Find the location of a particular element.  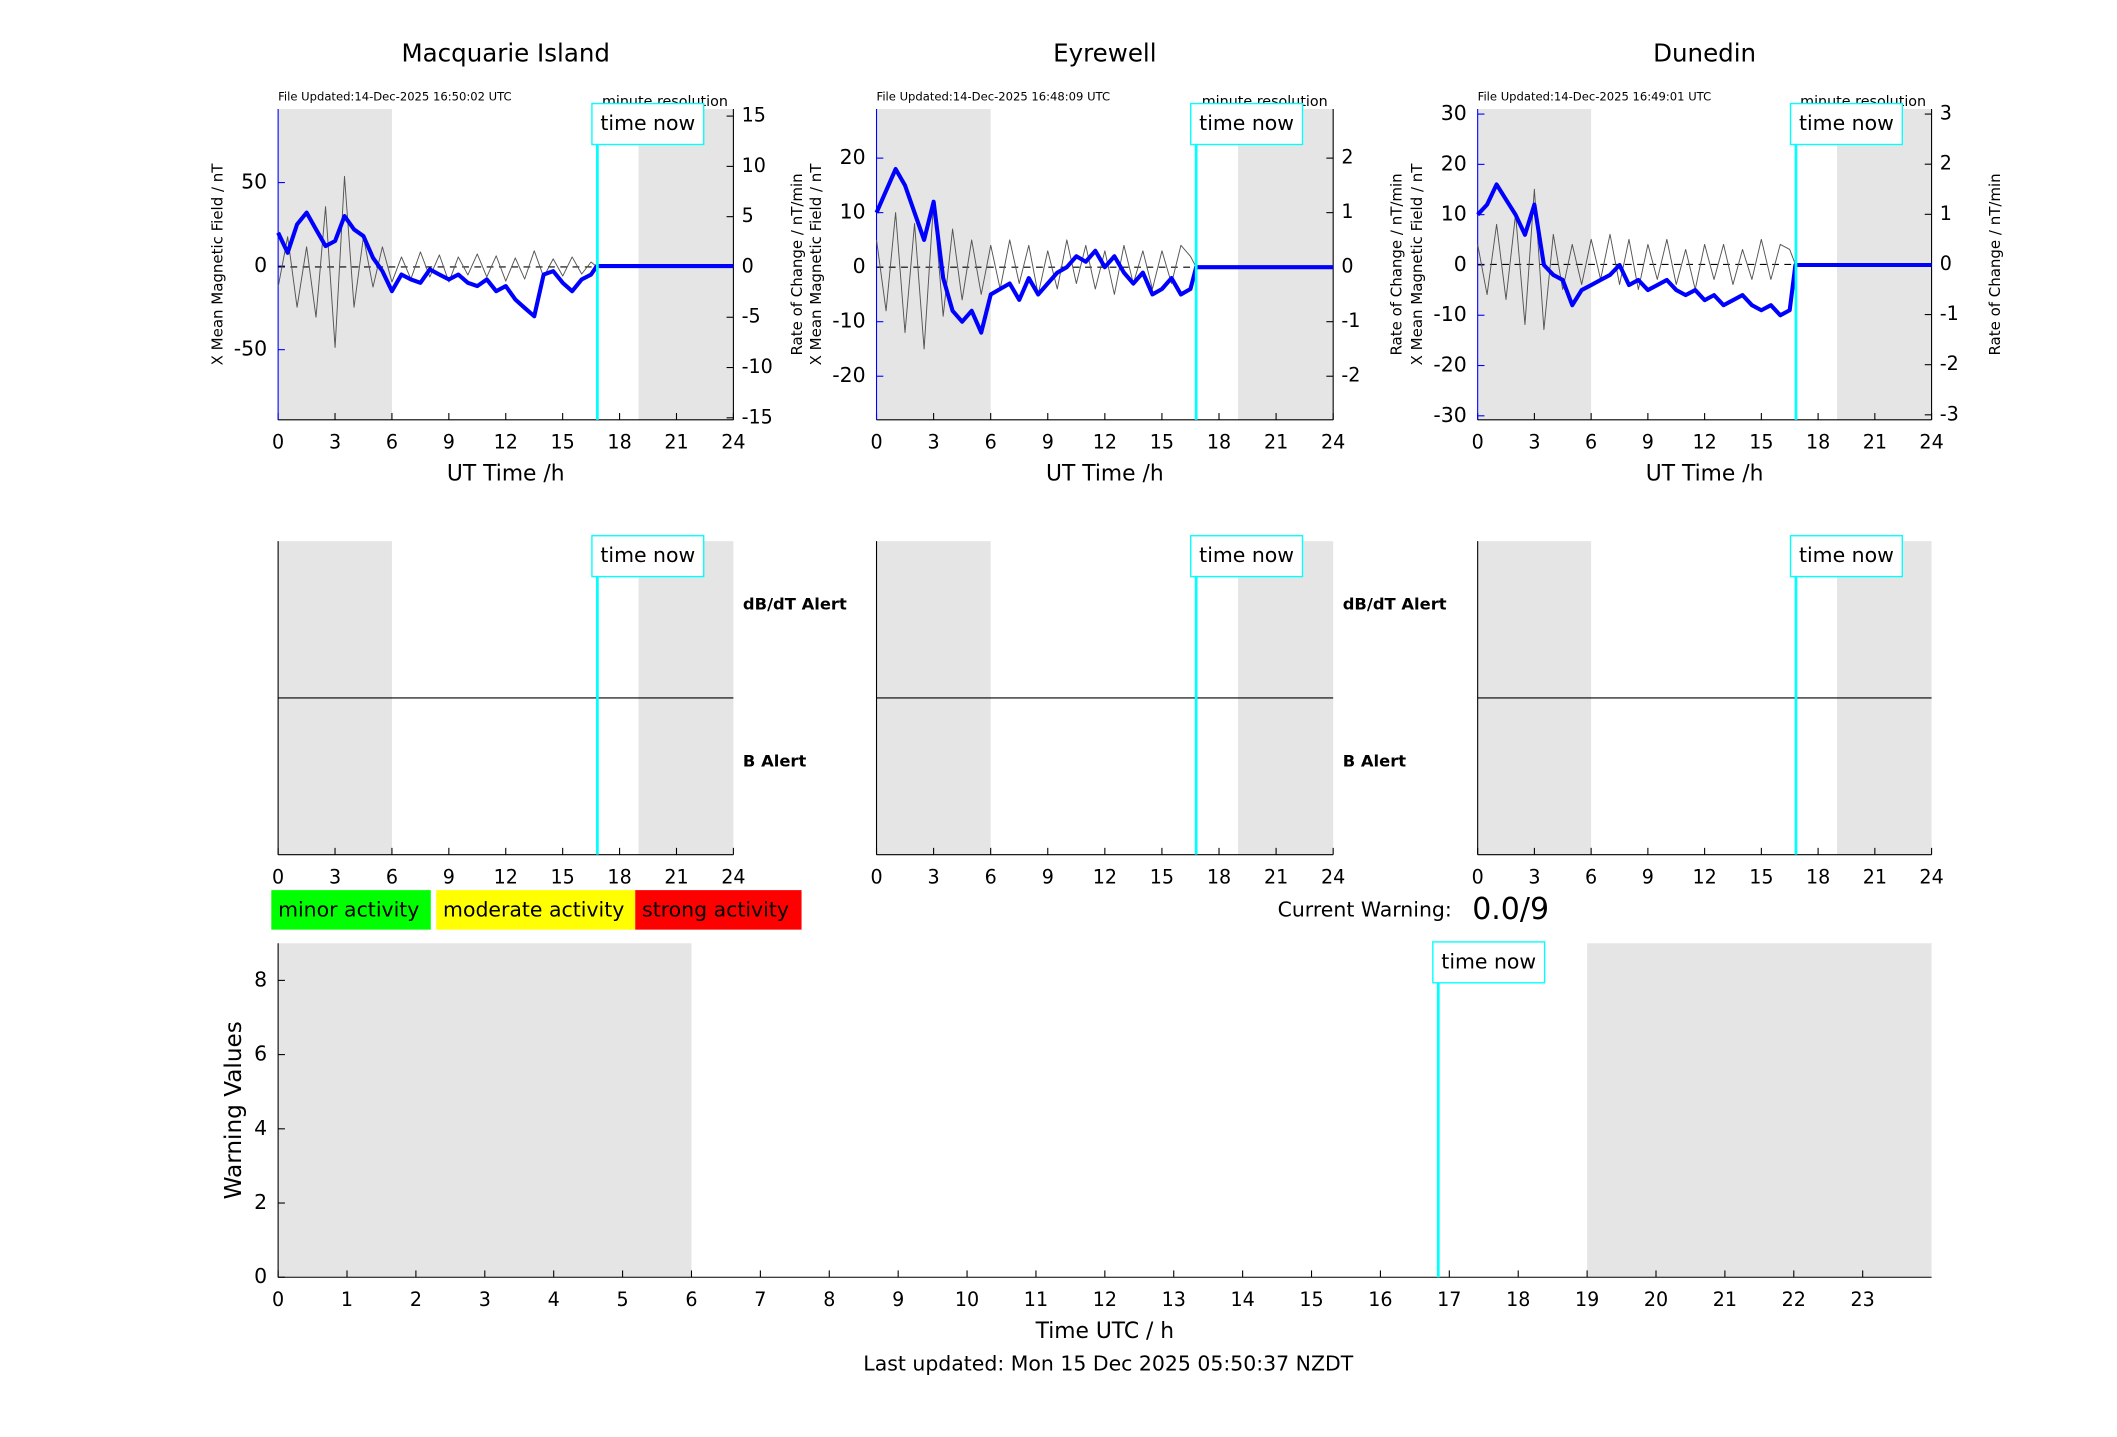

y-tick-label: -30 is located at coordinates (1449, 415).